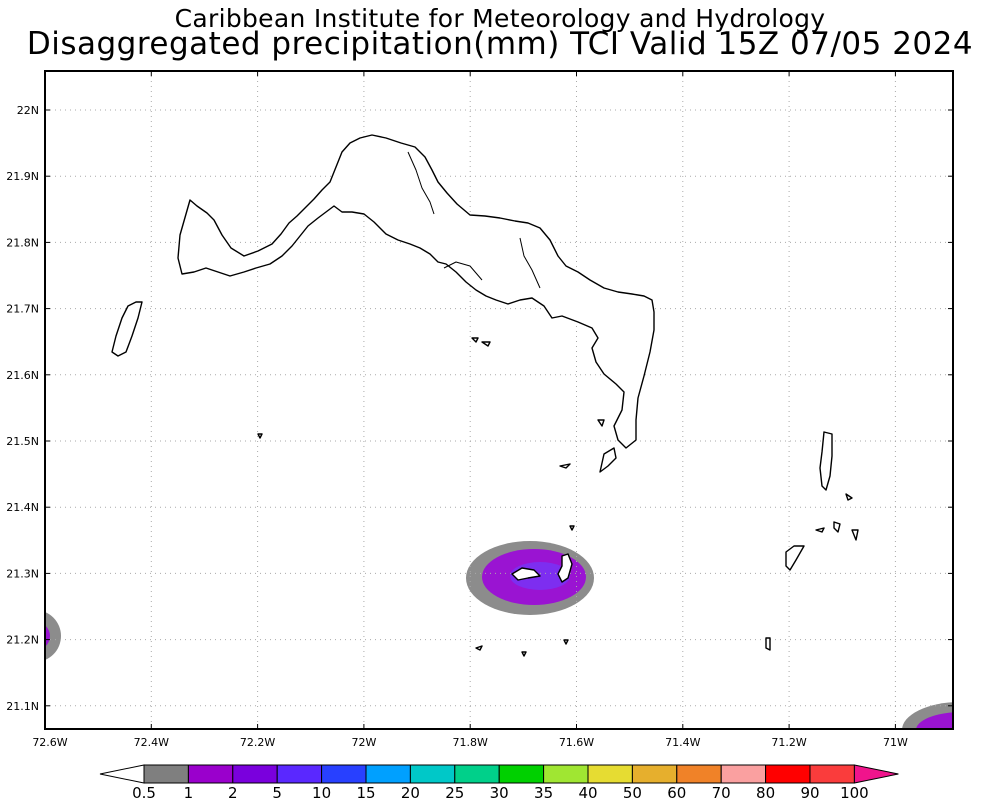 This screenshot has height=800, width=1000. What do you see at coordinates (410, 792) in the screenshot?
I see `colorbar-label: 20` at bounding box center [410, 792].